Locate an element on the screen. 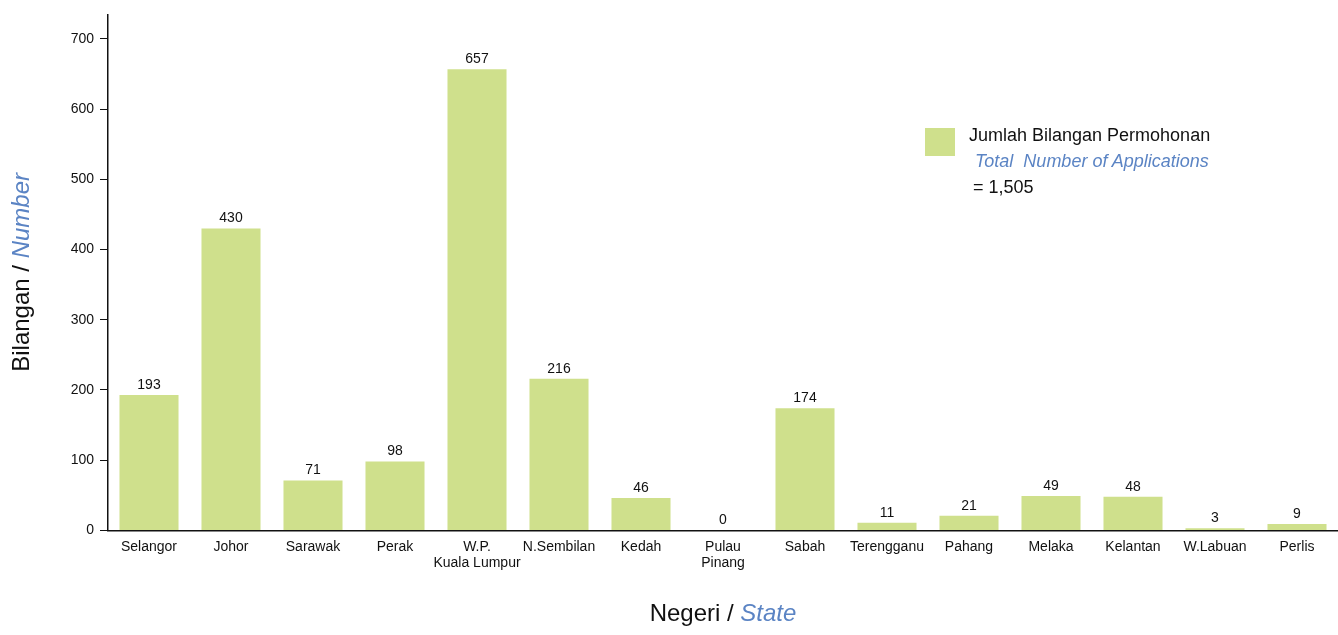 This screenshot has height=635, width=1338. y-tick-label: 700 is located at coordinates (82, 37).